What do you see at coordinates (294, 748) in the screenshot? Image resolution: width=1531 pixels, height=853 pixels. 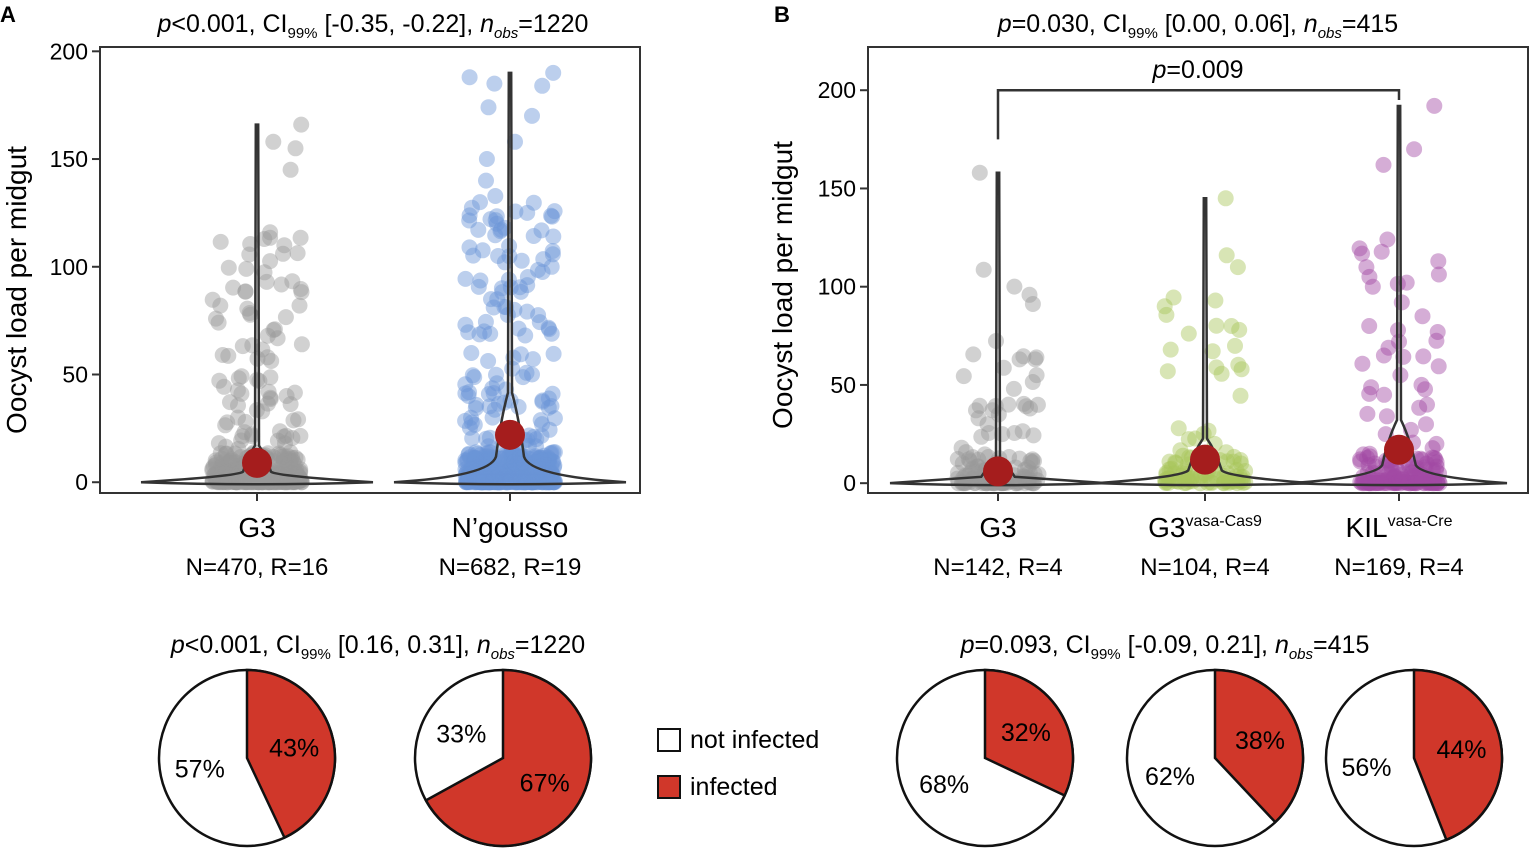 I see `pie-label-infected-a-1: 43%` at bounding box center [294, 748].